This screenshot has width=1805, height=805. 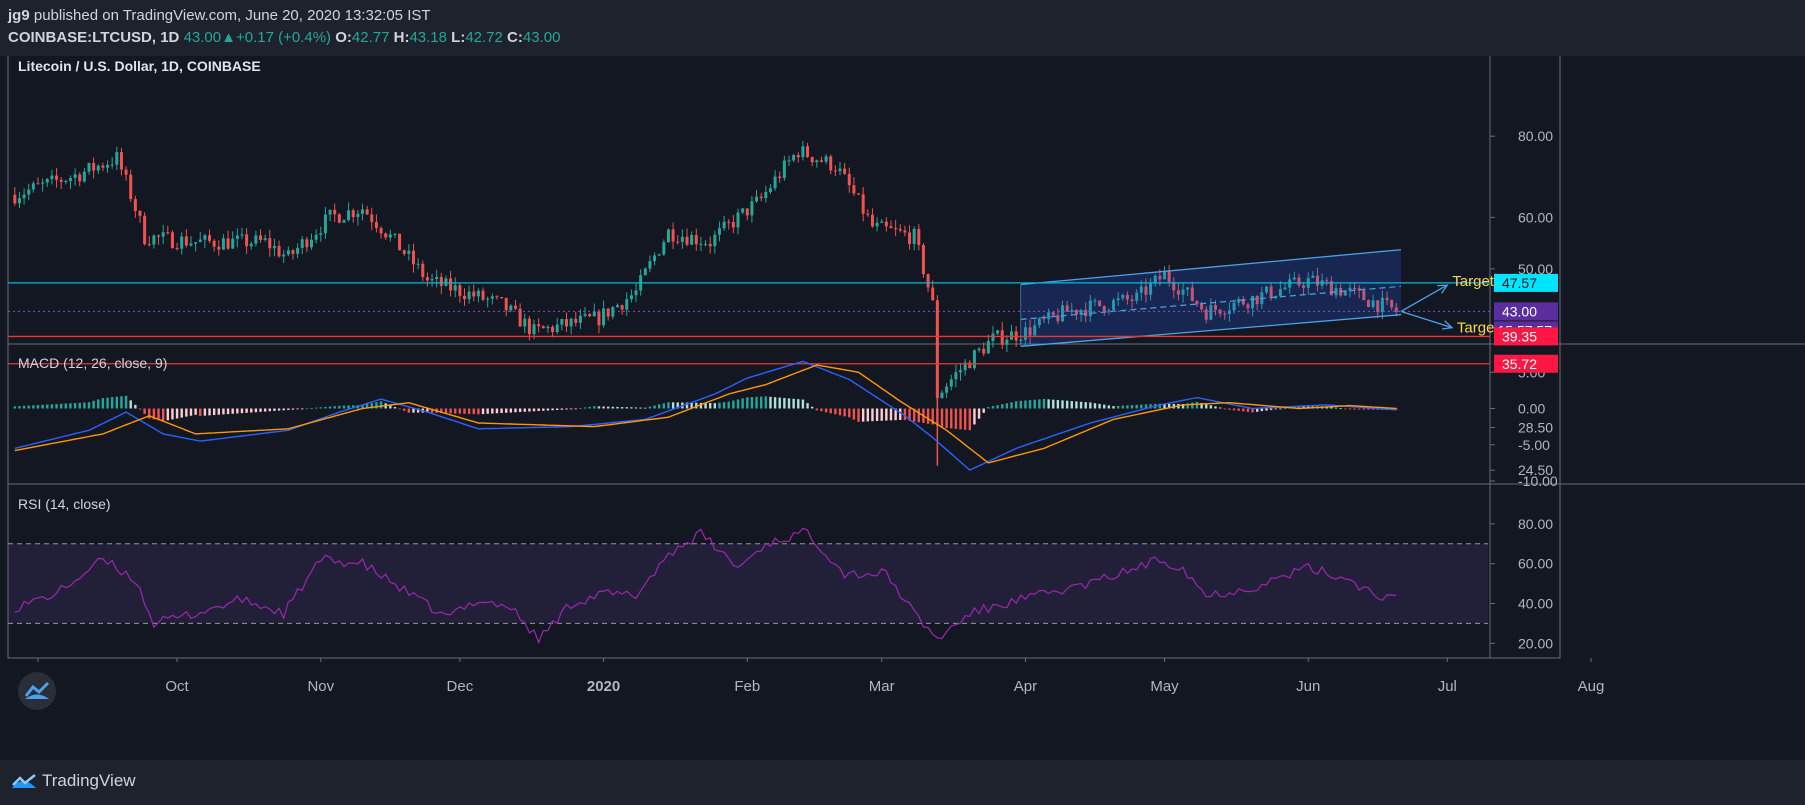 I want to click on footer-brand: TradingView, so click(x=89, y=780).